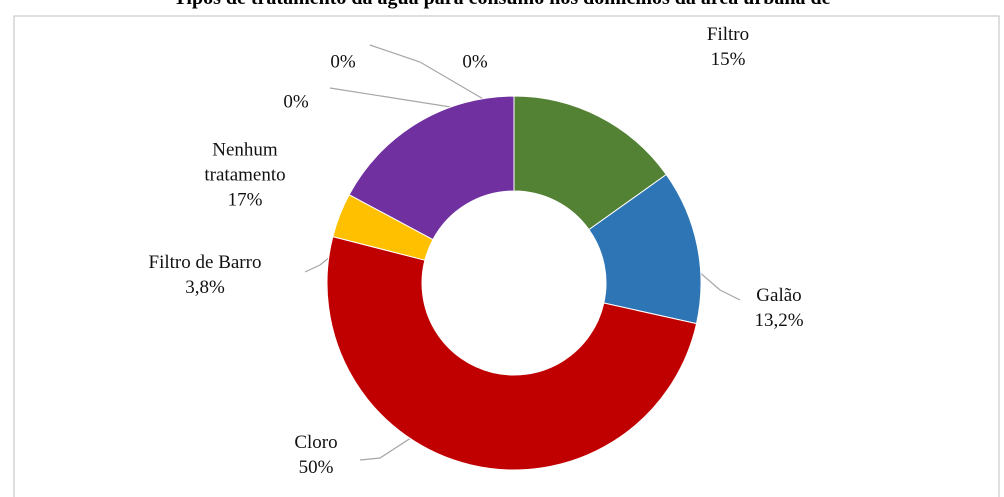 The height and width of the screenshot is (497, 1004). What do you see at coordinates (245, 200) in the screenshot?
I see `value-label: 17%` at bounding box center [245, 200].